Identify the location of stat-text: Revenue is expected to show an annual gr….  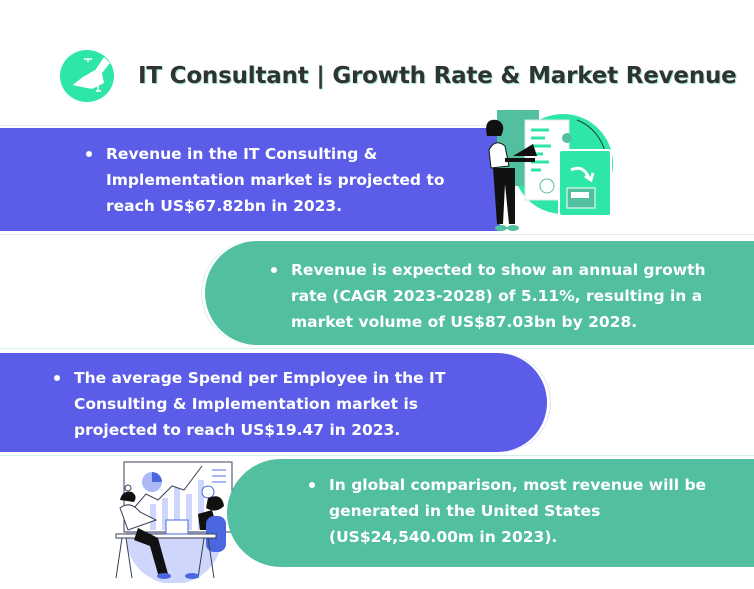
(489, 296).